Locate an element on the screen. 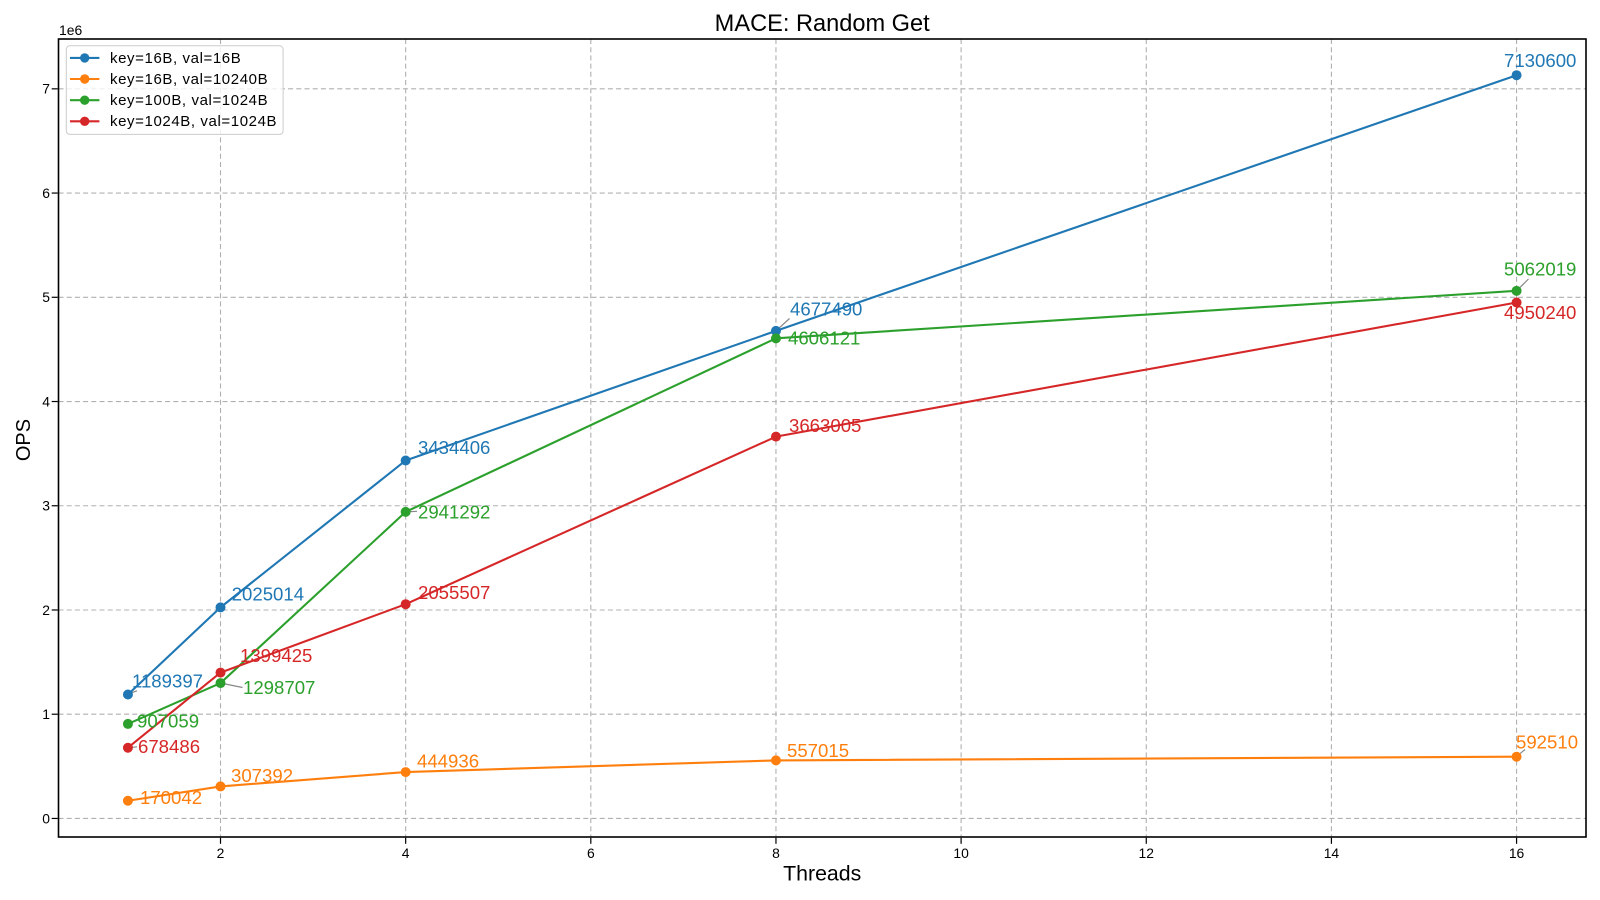  svg-text: 592510 is located at coordinates (1547, 741).